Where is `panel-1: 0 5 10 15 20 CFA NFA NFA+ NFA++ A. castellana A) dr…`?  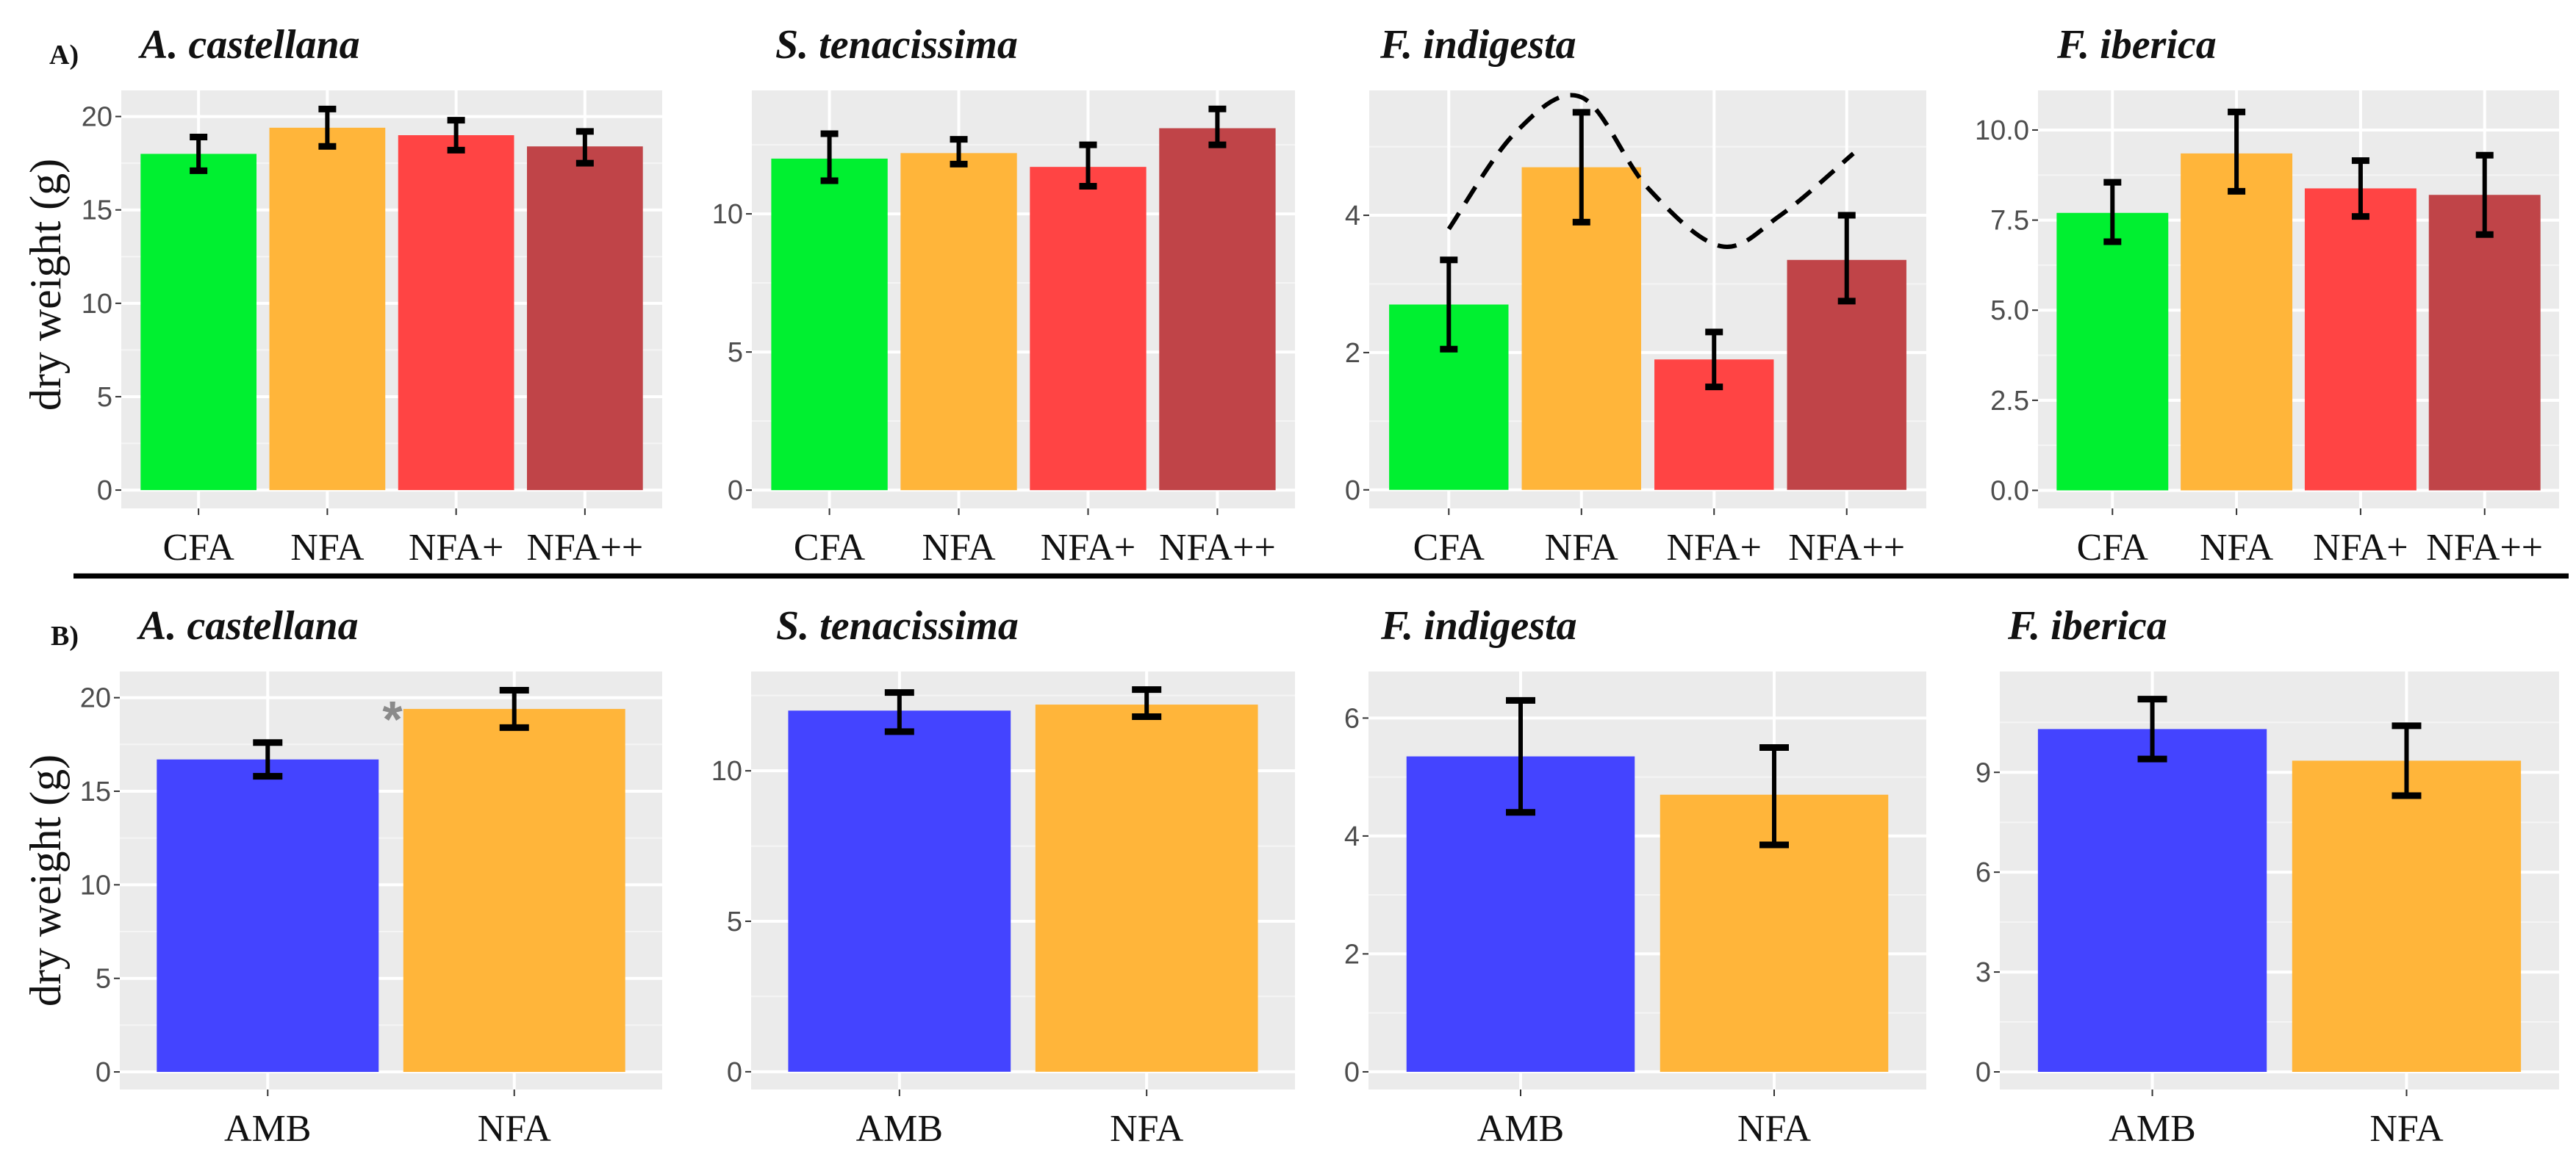
panel-1: 0 5 10 15 20 CFA NFA NFA+ NFA++ A. castellana A) dr… is located at coordinates (341, 295).